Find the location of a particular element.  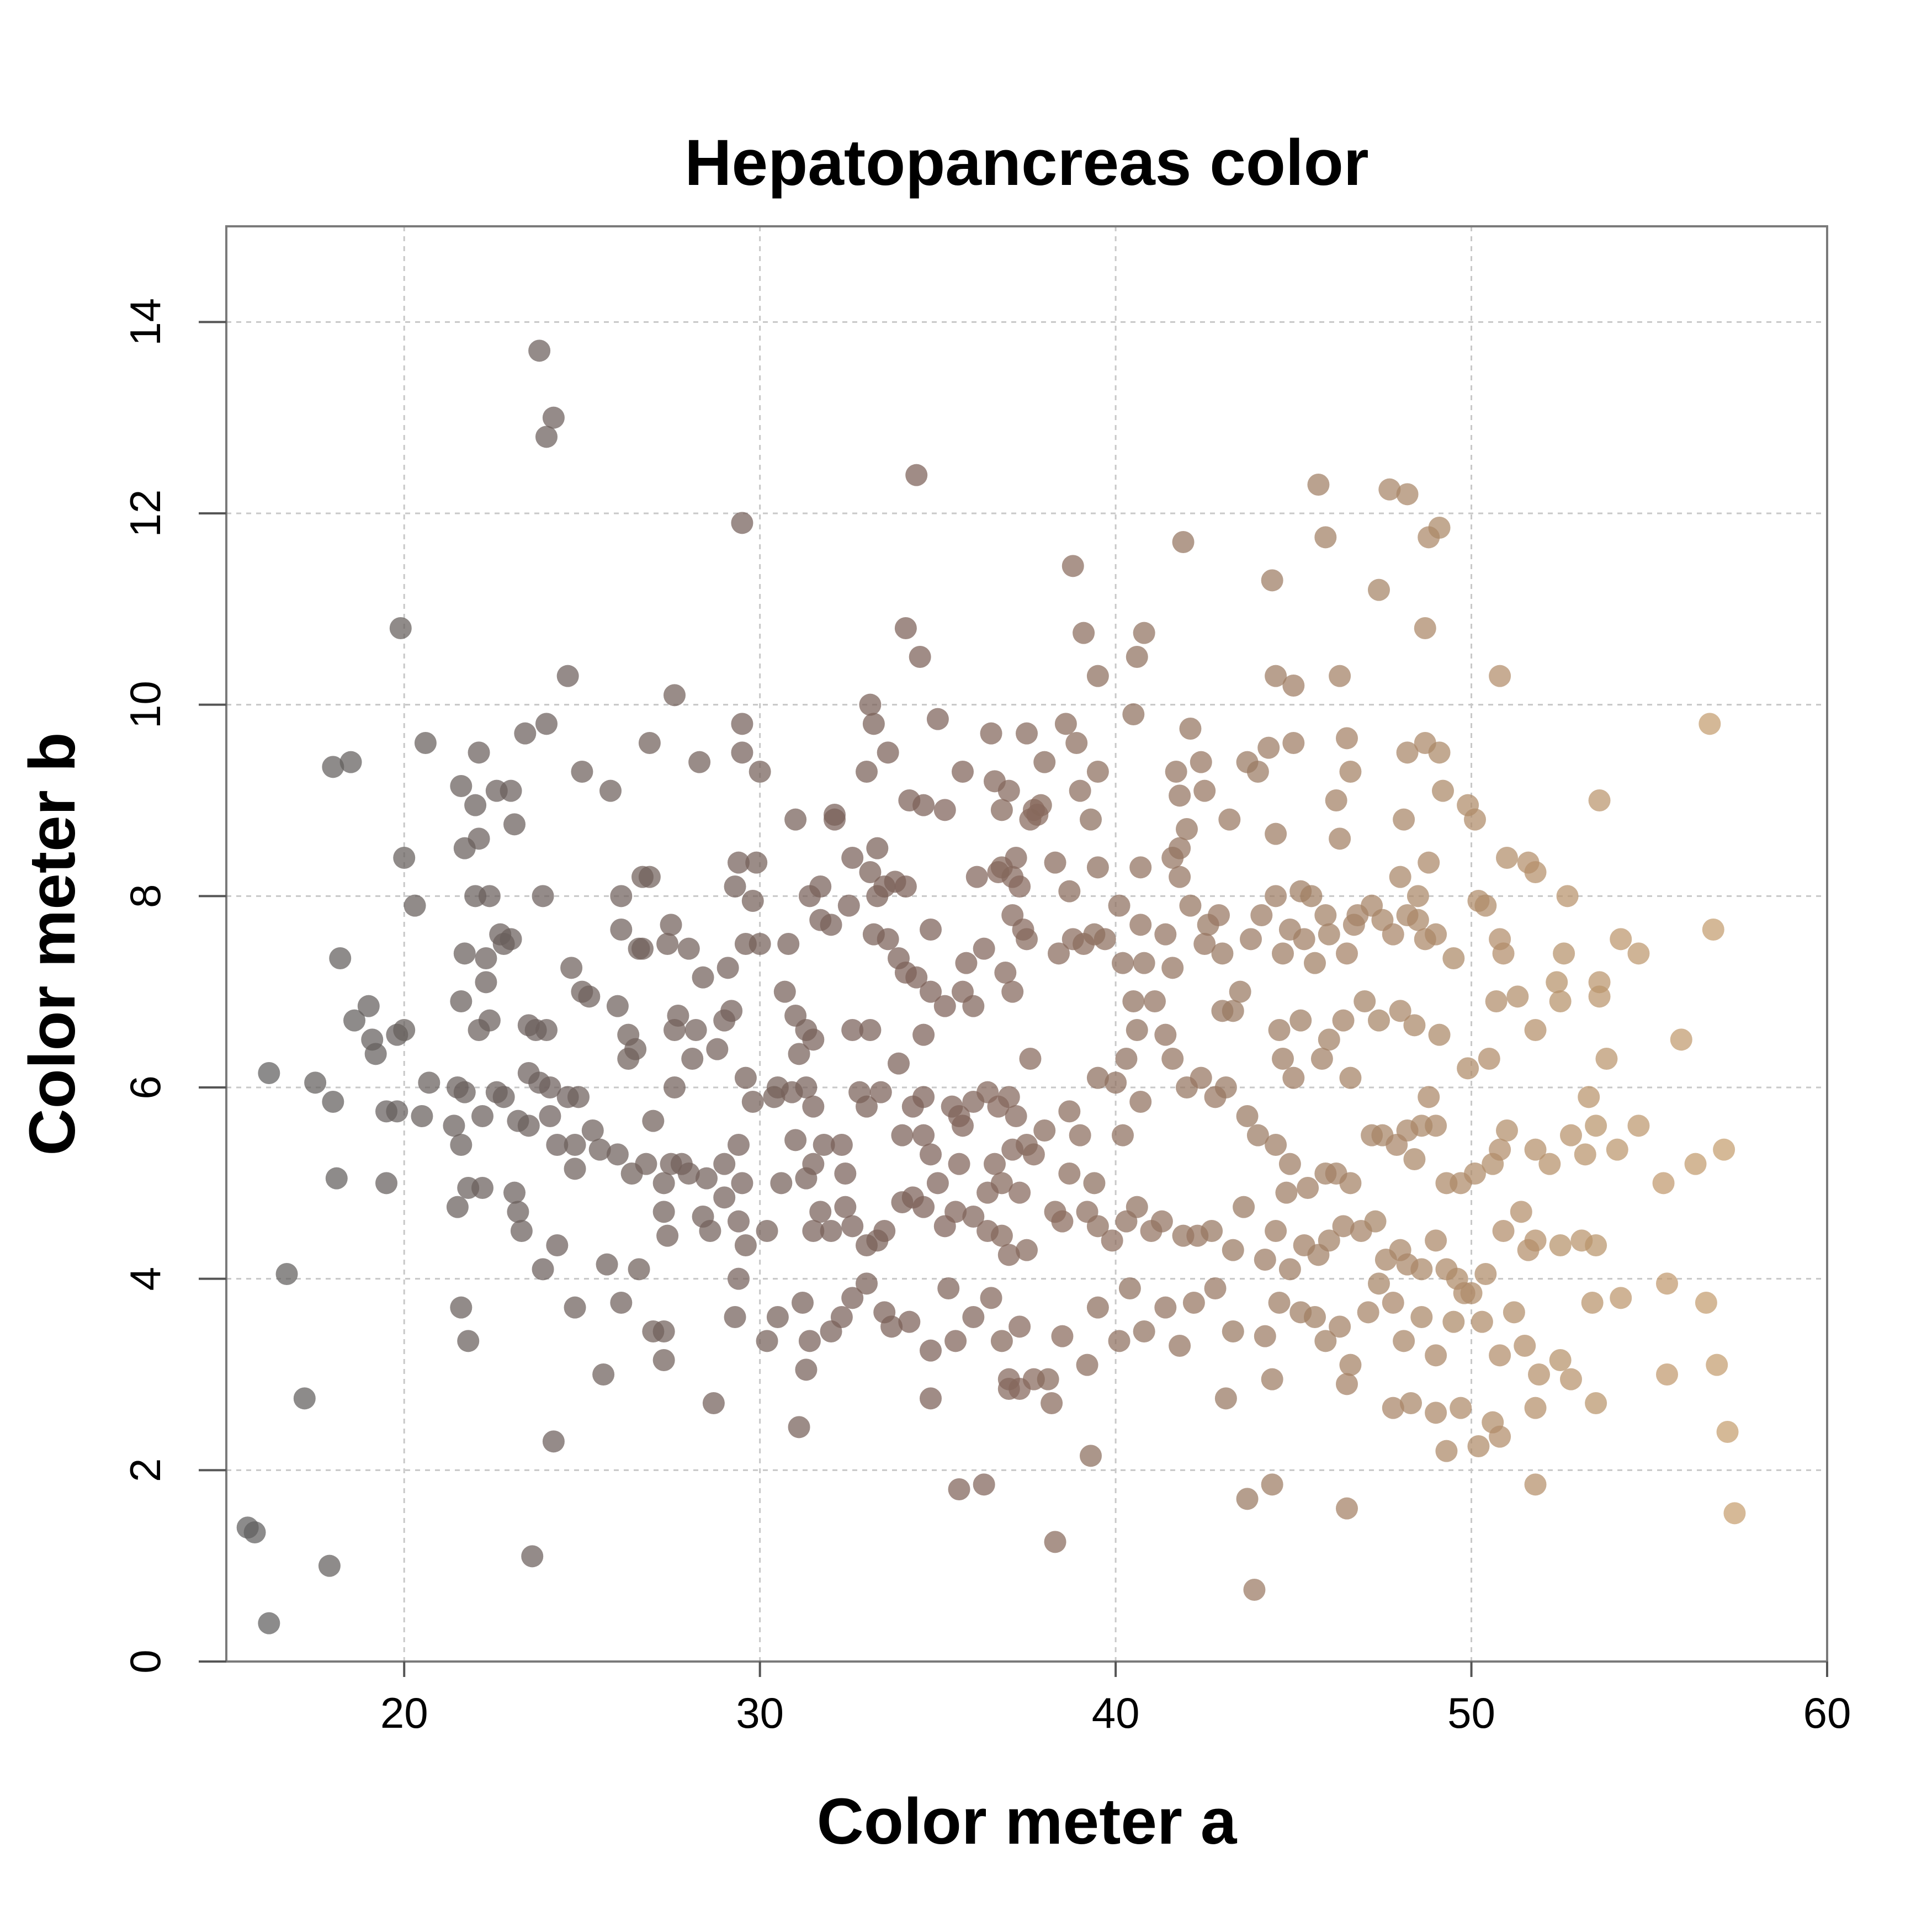

y-axis: 0 2 4 6 8 10 12 14 is located at coordinates (174, 986).